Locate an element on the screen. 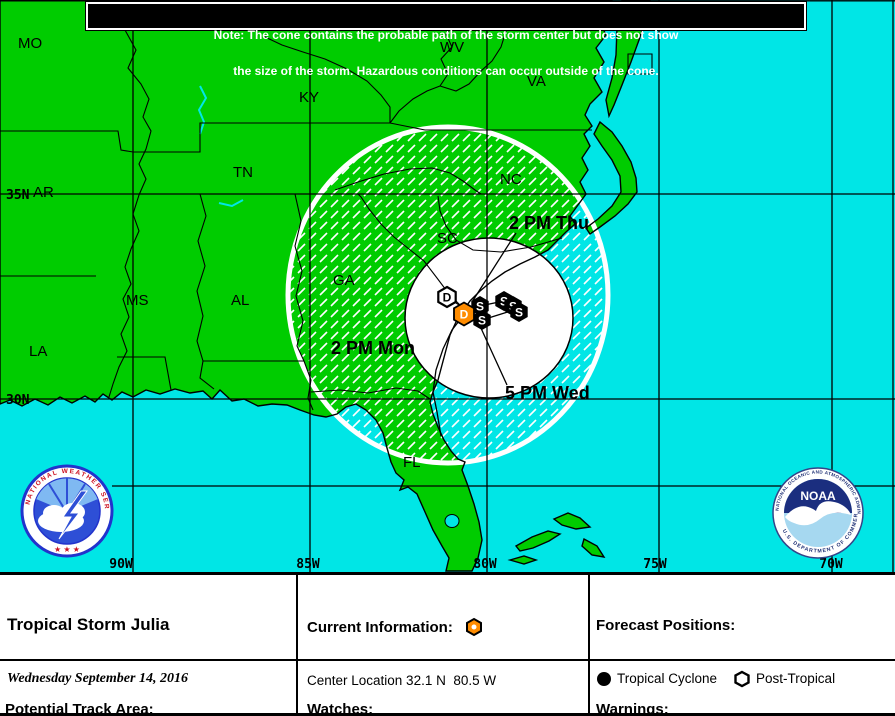 Image resolution: width=895 pixels, height=716 pixels. state-label-va: VA is located at coordinates (536, 81).